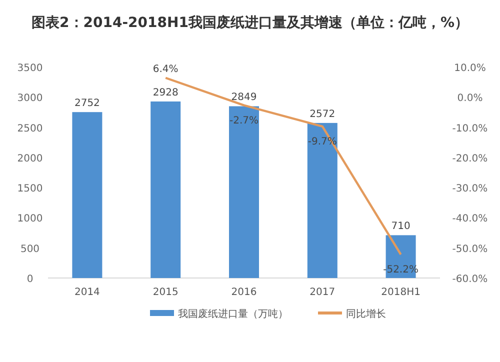  What do you see at coordinates (470, 279) in the screenshot?
I see `y2-tick-label: -60.0%` at bounding box center [470, 279].